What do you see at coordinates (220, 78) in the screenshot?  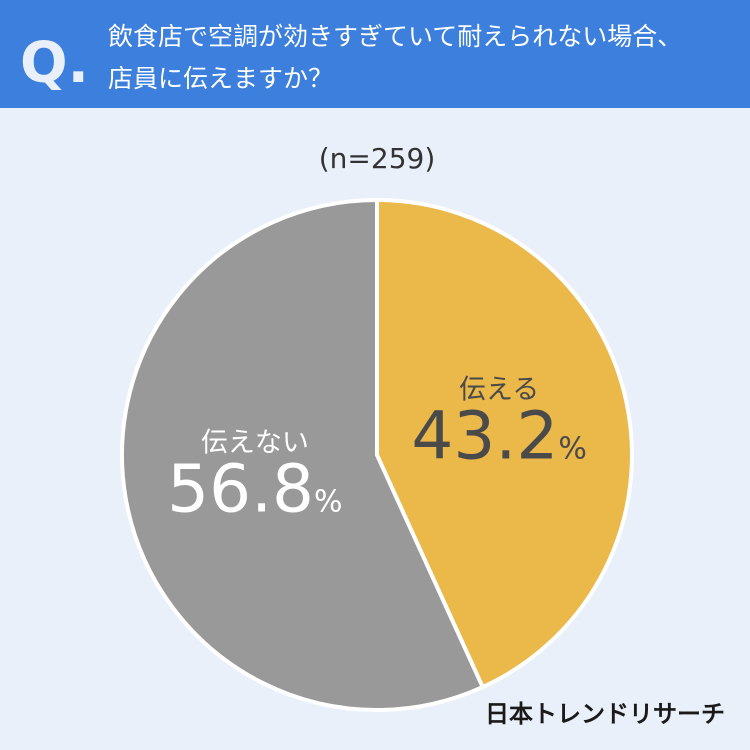 I see `title-line: 店員に伝えますか？` at bounding box center [220, 78].